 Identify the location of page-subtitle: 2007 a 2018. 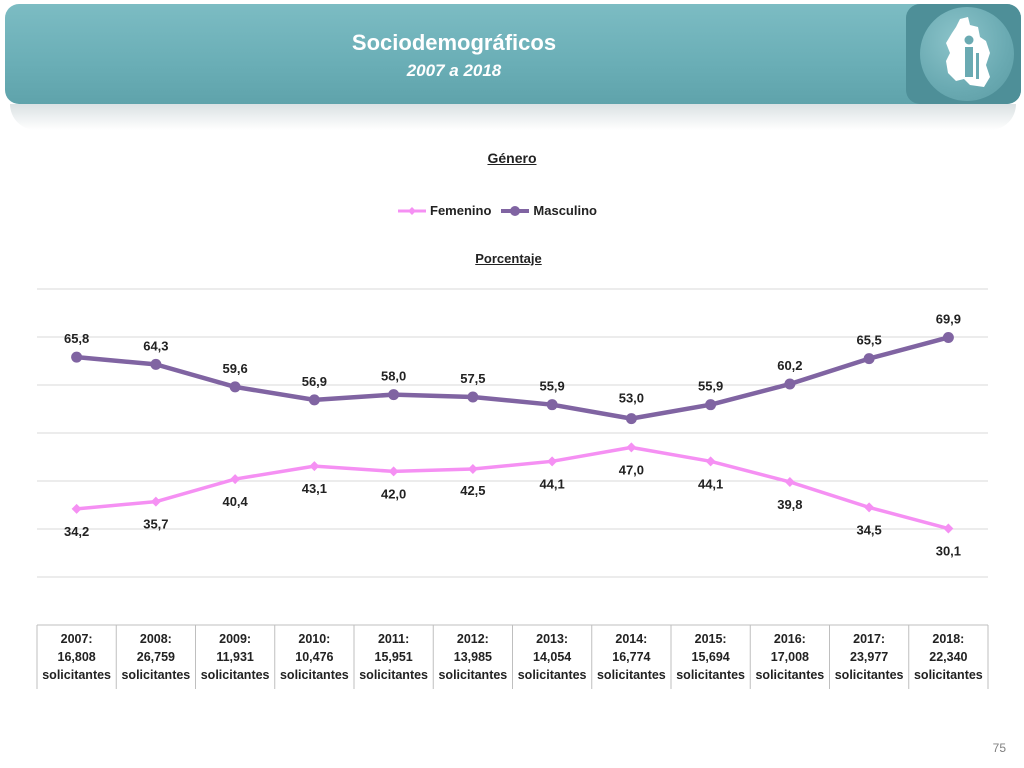
(454, 70).